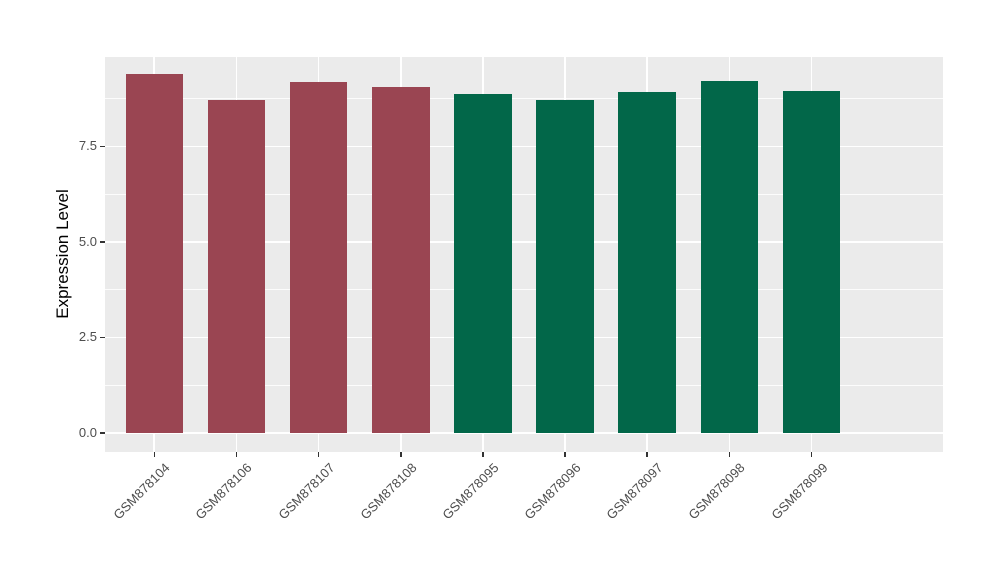 The height and width of the screenshot is (580, 1000). What do you see at coordinates (811, 261) in the screenshot?
I see `bar-GSM878099` at bounding box center [811, 261].